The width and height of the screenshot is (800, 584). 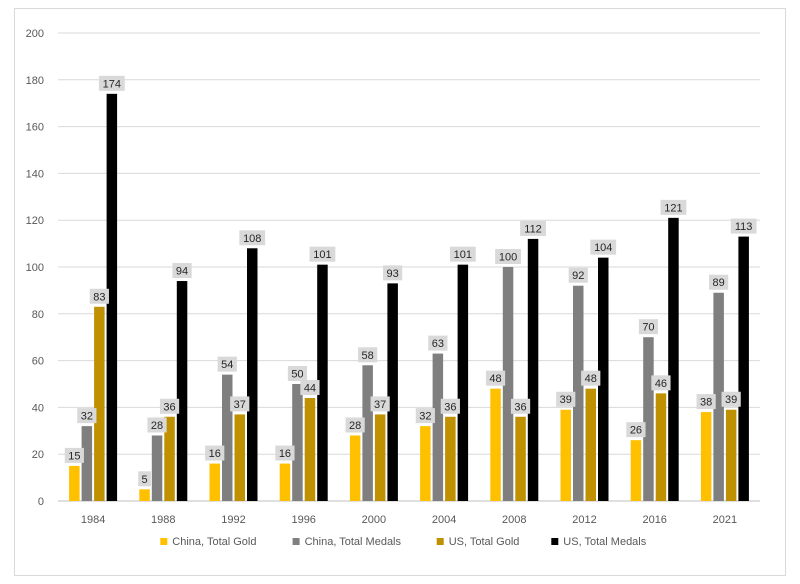 I want to click on data-label: 15, so click(x=74, y=456).